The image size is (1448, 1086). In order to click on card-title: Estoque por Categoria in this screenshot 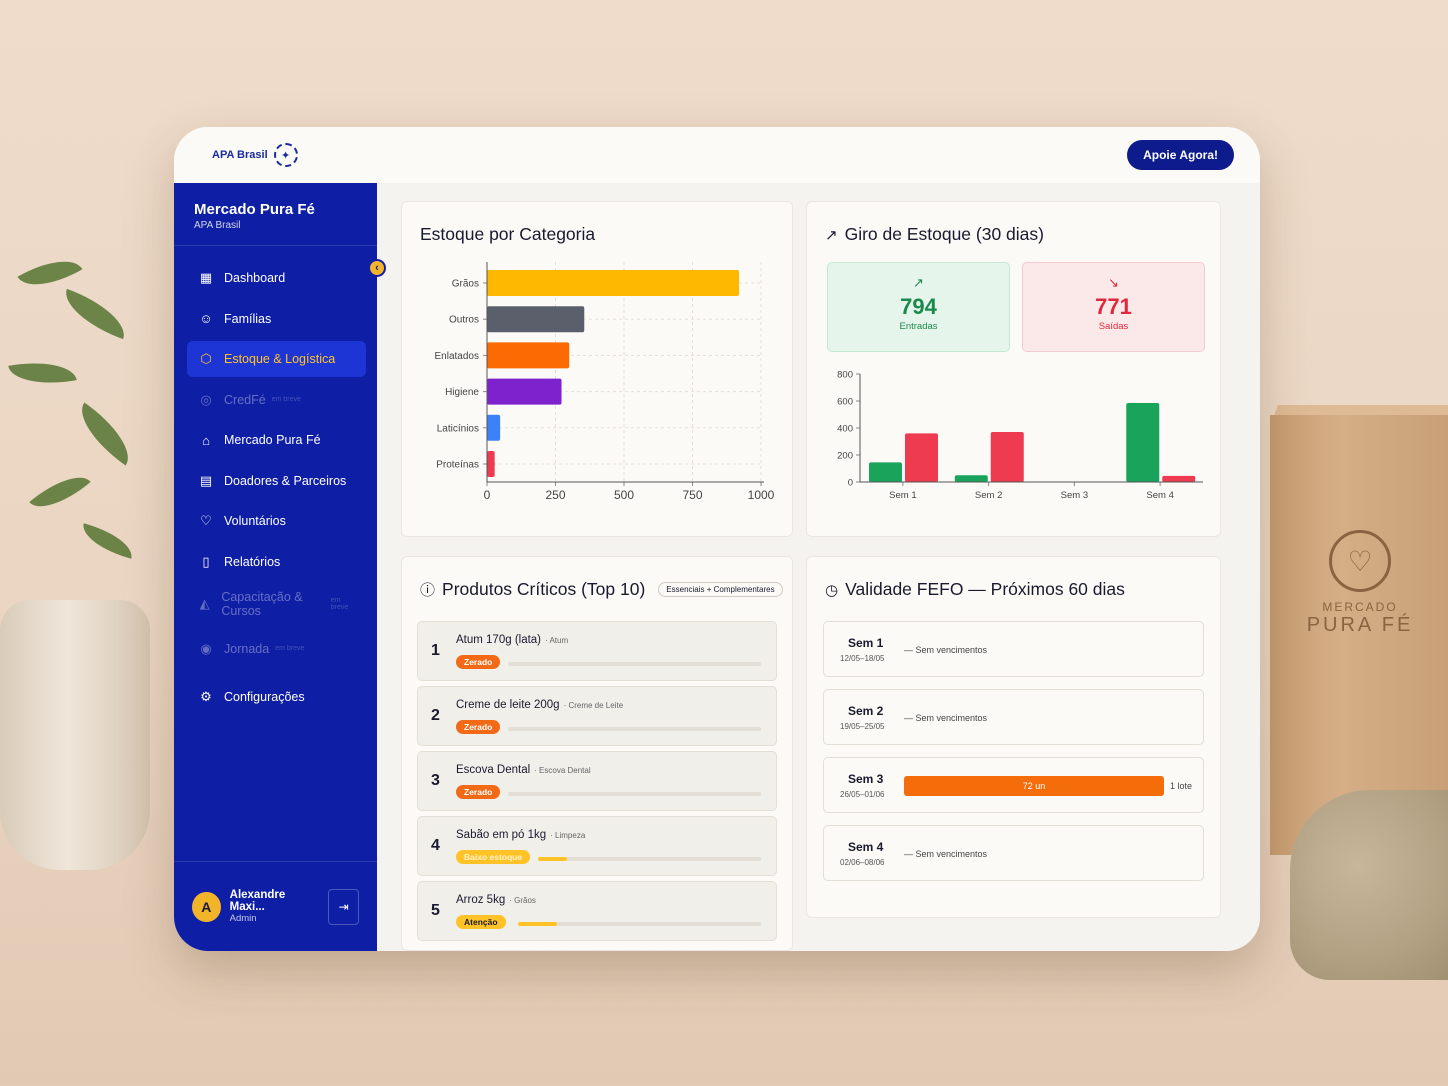, I will do `click(508, 234)`.